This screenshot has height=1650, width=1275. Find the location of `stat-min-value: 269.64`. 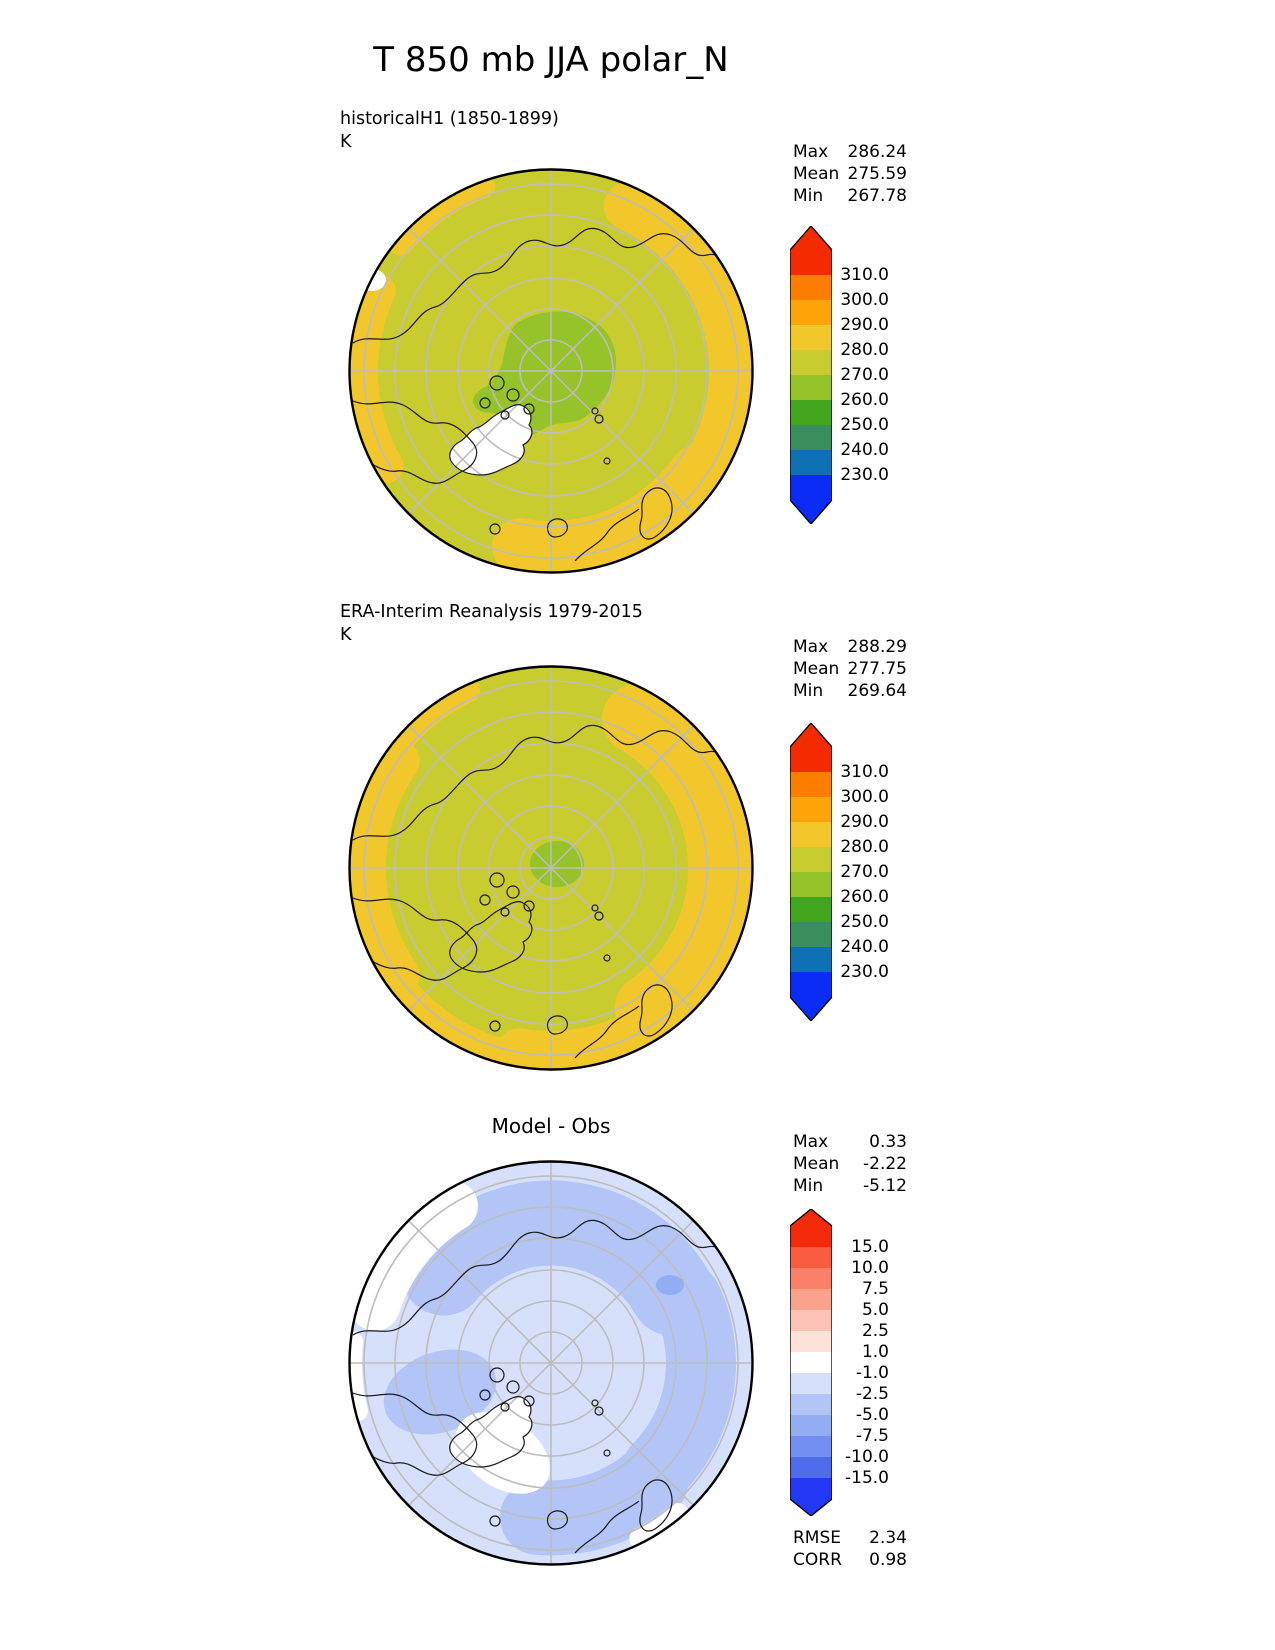

stat-min-value: 269.64 is located at coordinates (877, 691).